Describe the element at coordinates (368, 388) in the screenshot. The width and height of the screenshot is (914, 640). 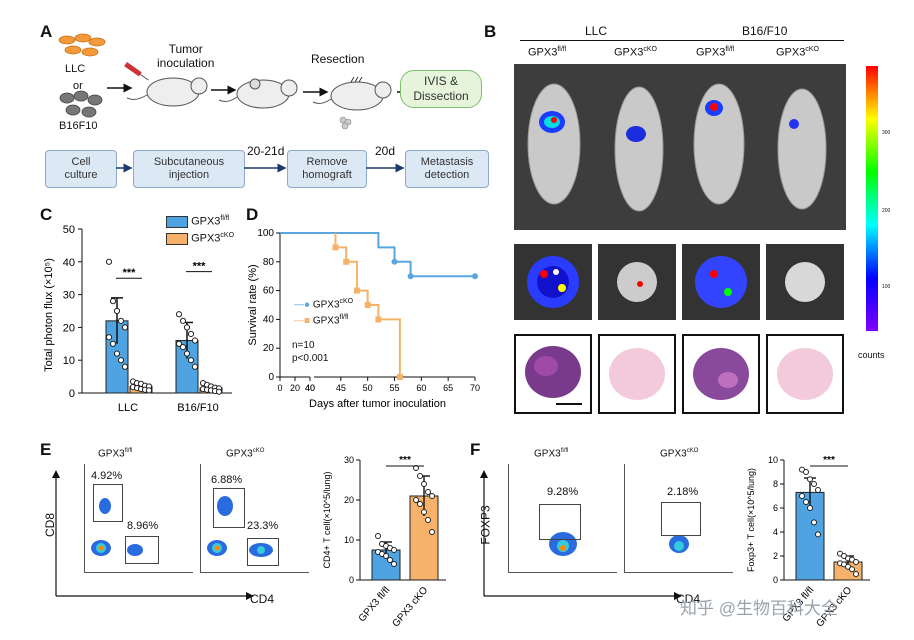
I see `d-xtick-label: 50` at that location.